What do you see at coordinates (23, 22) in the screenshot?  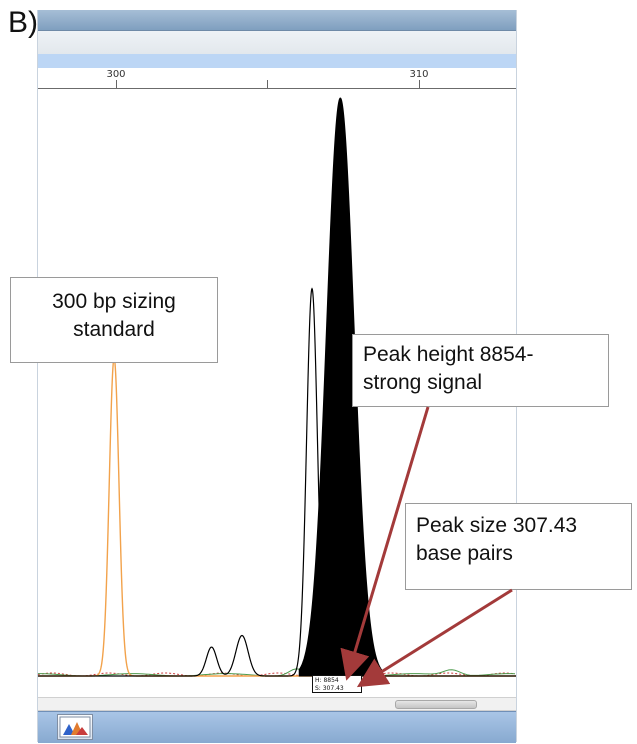 I see `panel-label: B)` at bounding box center [23, 22].